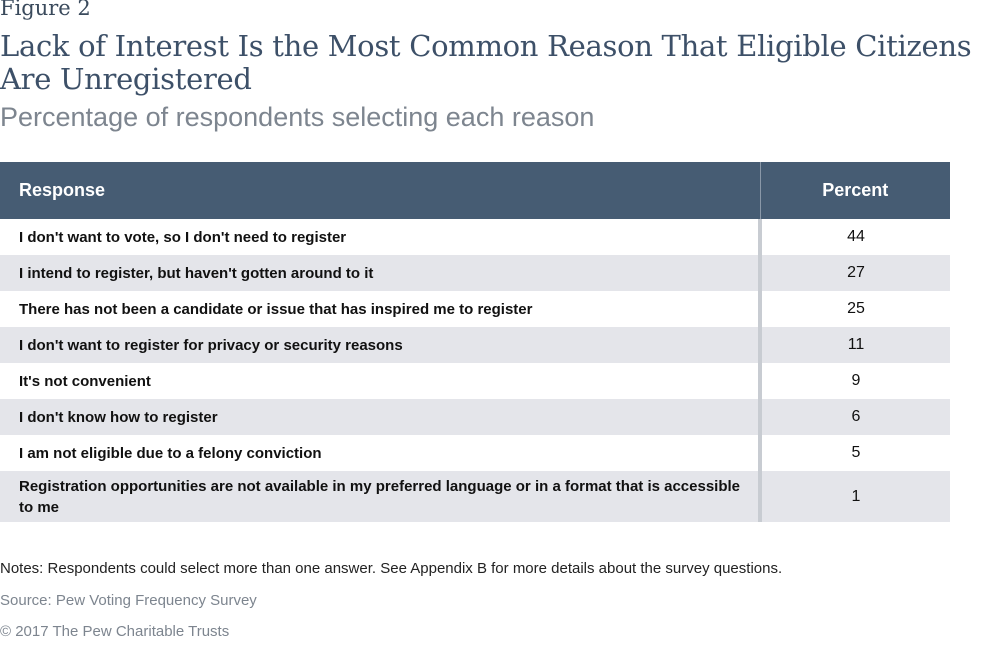 Image resolution: width=990 pixels, height=645 pixels. What do you see at coordinates (854, 453) in the screenshot?
I see `percent-cell: 5` at bounding box center [854, 453].